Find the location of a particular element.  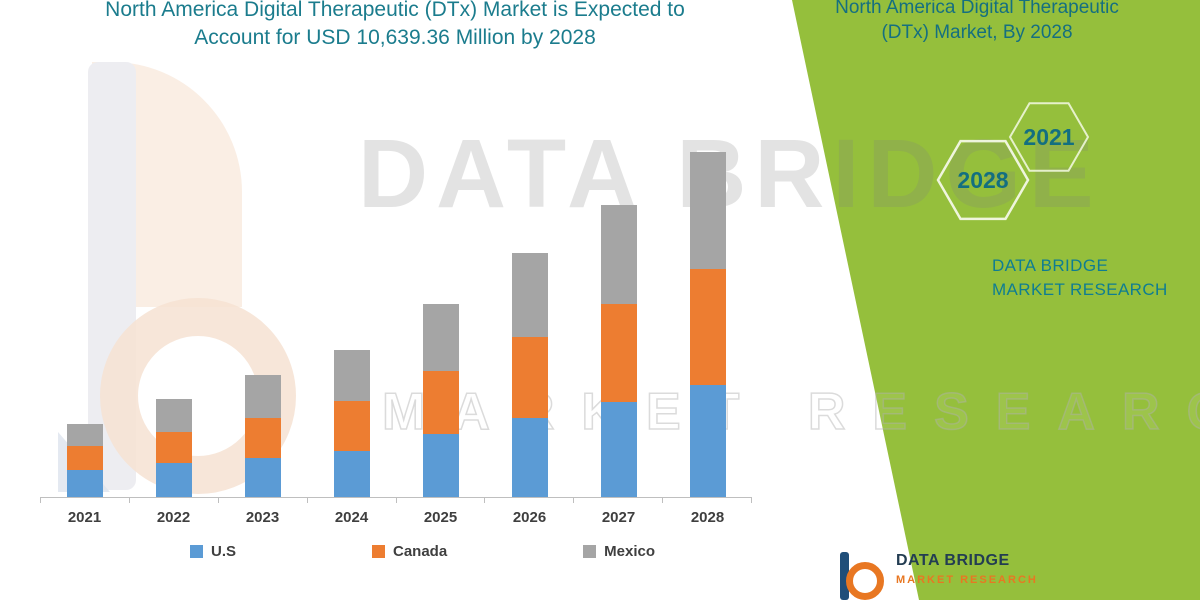

bar-segment-mexico-2026 is located at coordinates (529, 295).